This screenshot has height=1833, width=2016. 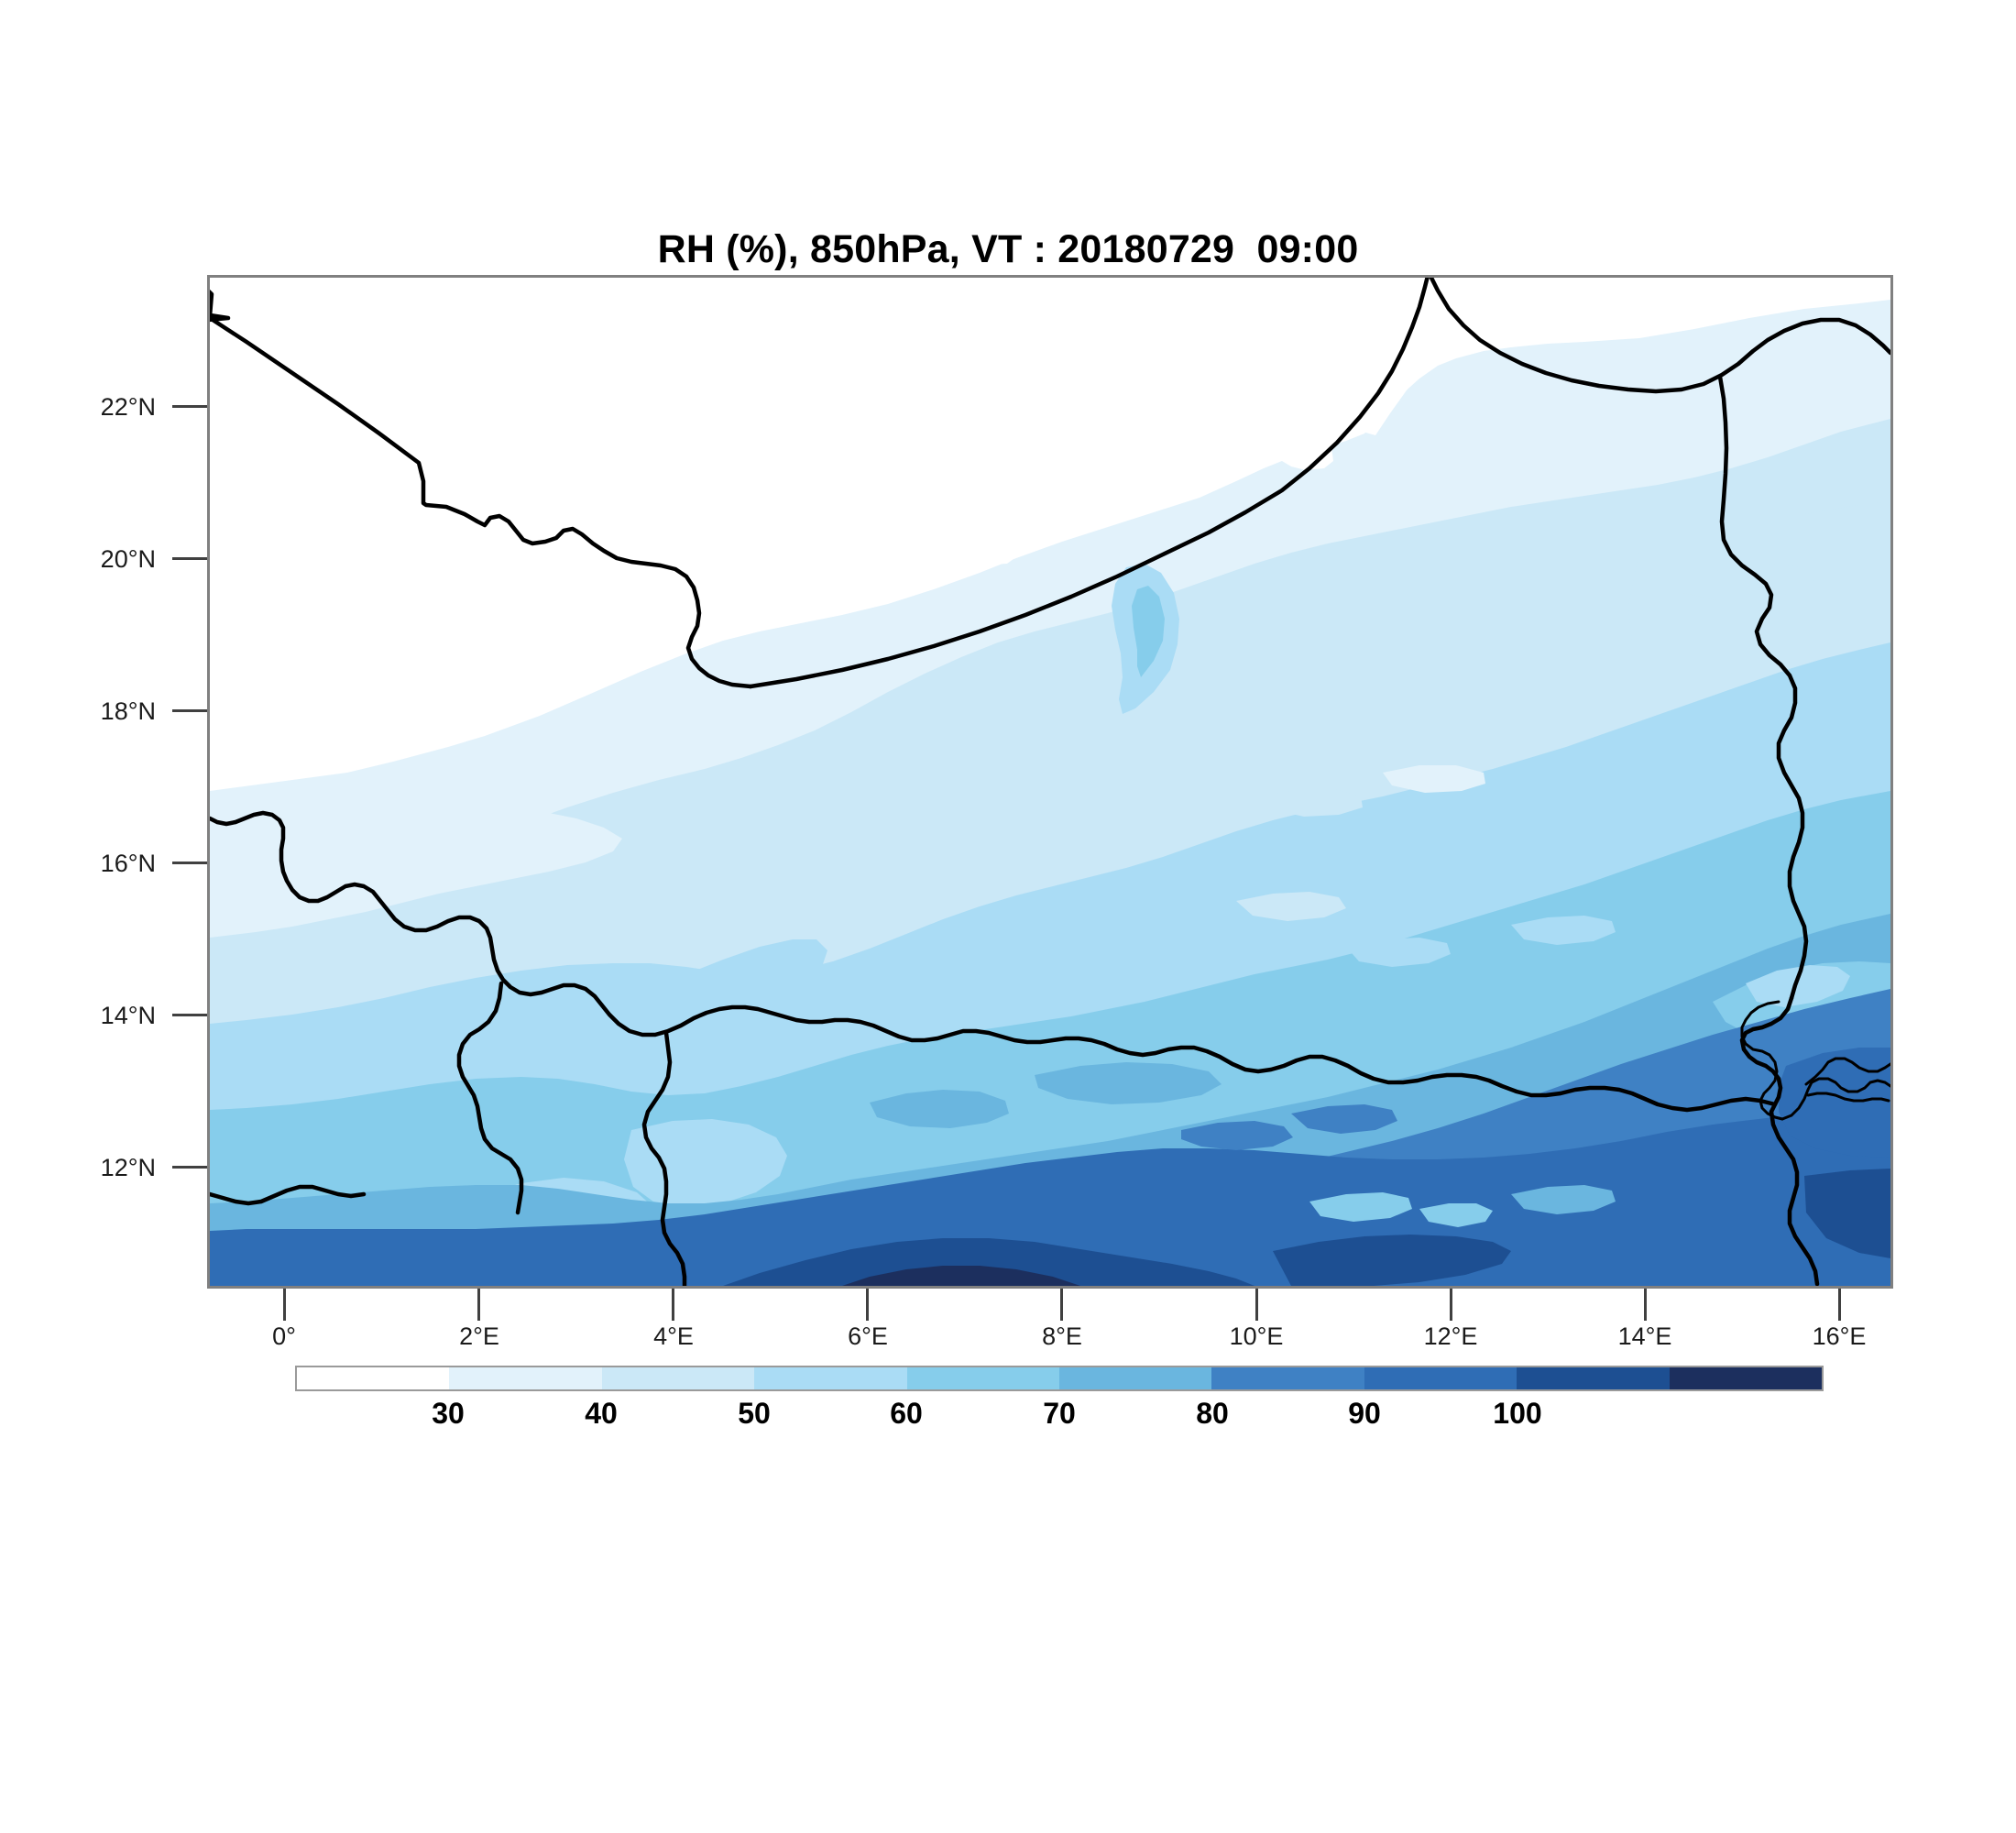 I want to click on x-tickmark-4e, so click(x=673, y=1303).